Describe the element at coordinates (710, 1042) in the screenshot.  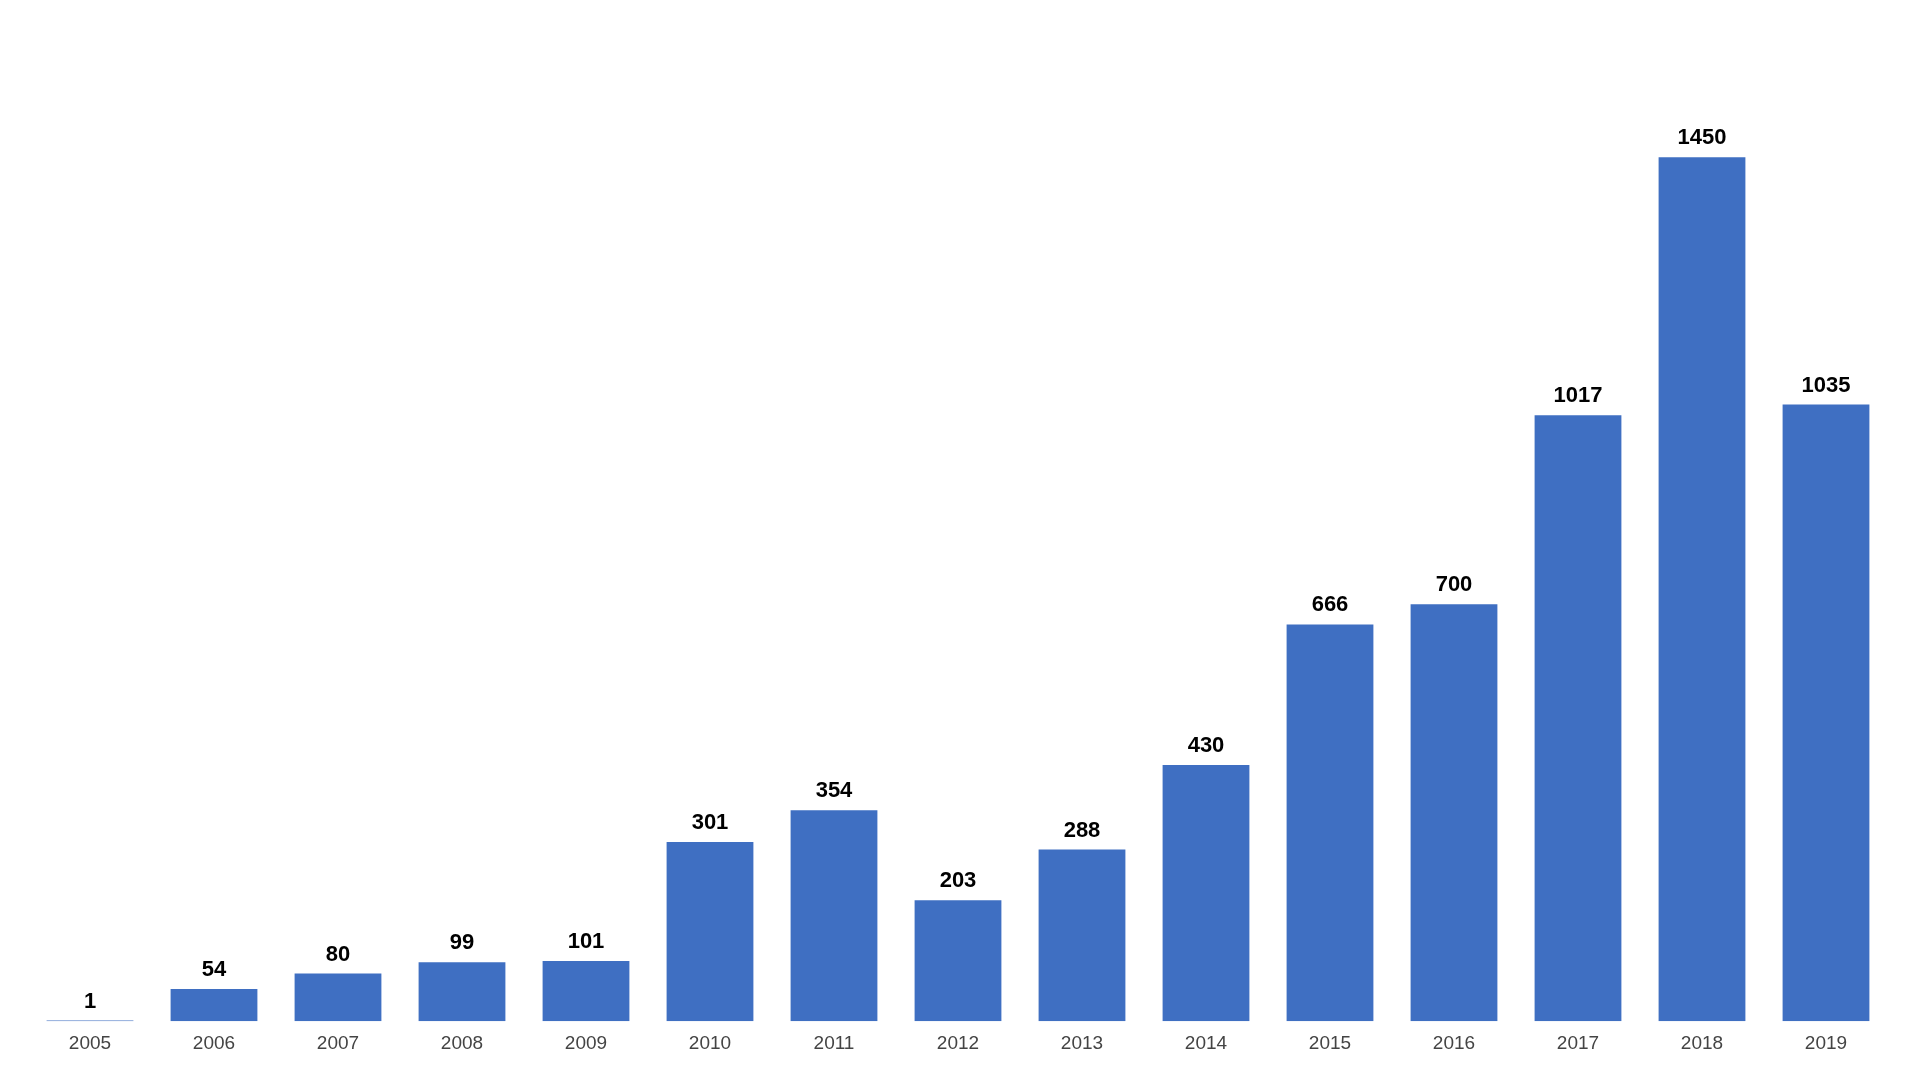
I see `x-tick-label: 2010` at that location.